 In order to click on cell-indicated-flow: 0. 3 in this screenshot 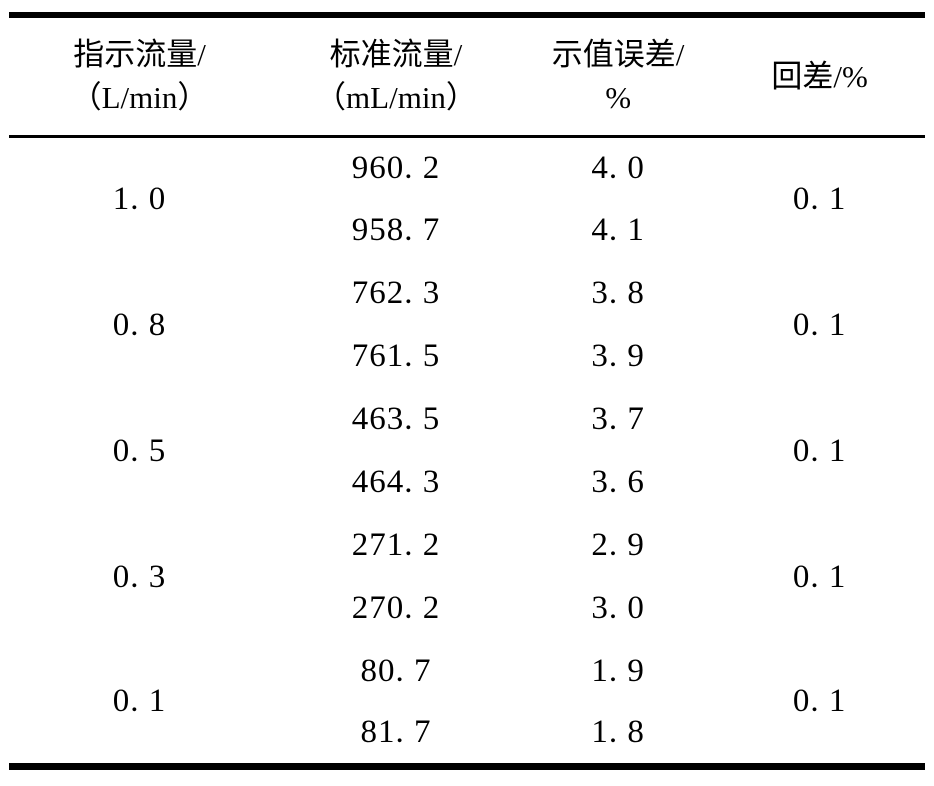, I will do `click(139, 576)`.